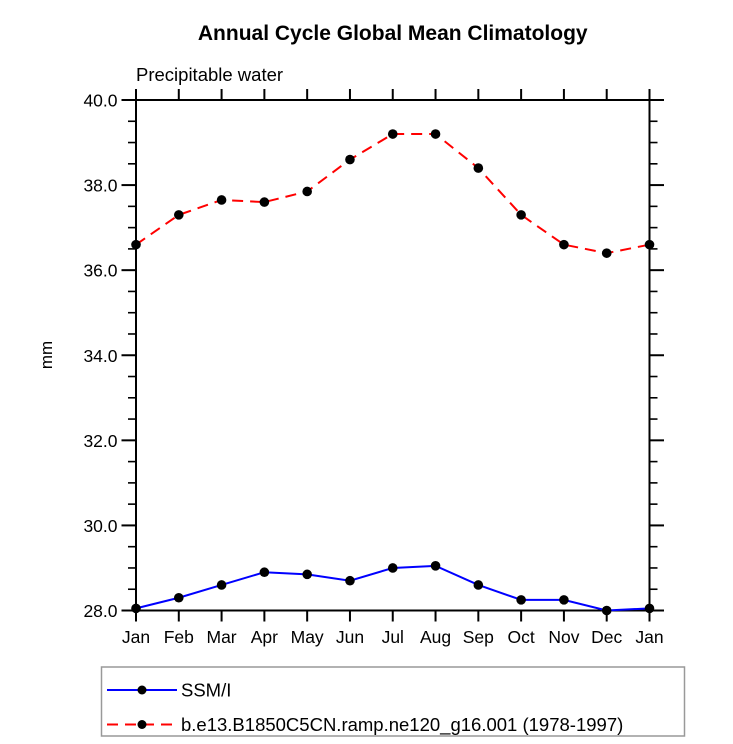 The width and height of the screenshot is (733, 744). Describe the element at coordinates (393, 33) in the screenshot. I see `chart-title: Annual Cycle Global Mean Climatology` at that location.